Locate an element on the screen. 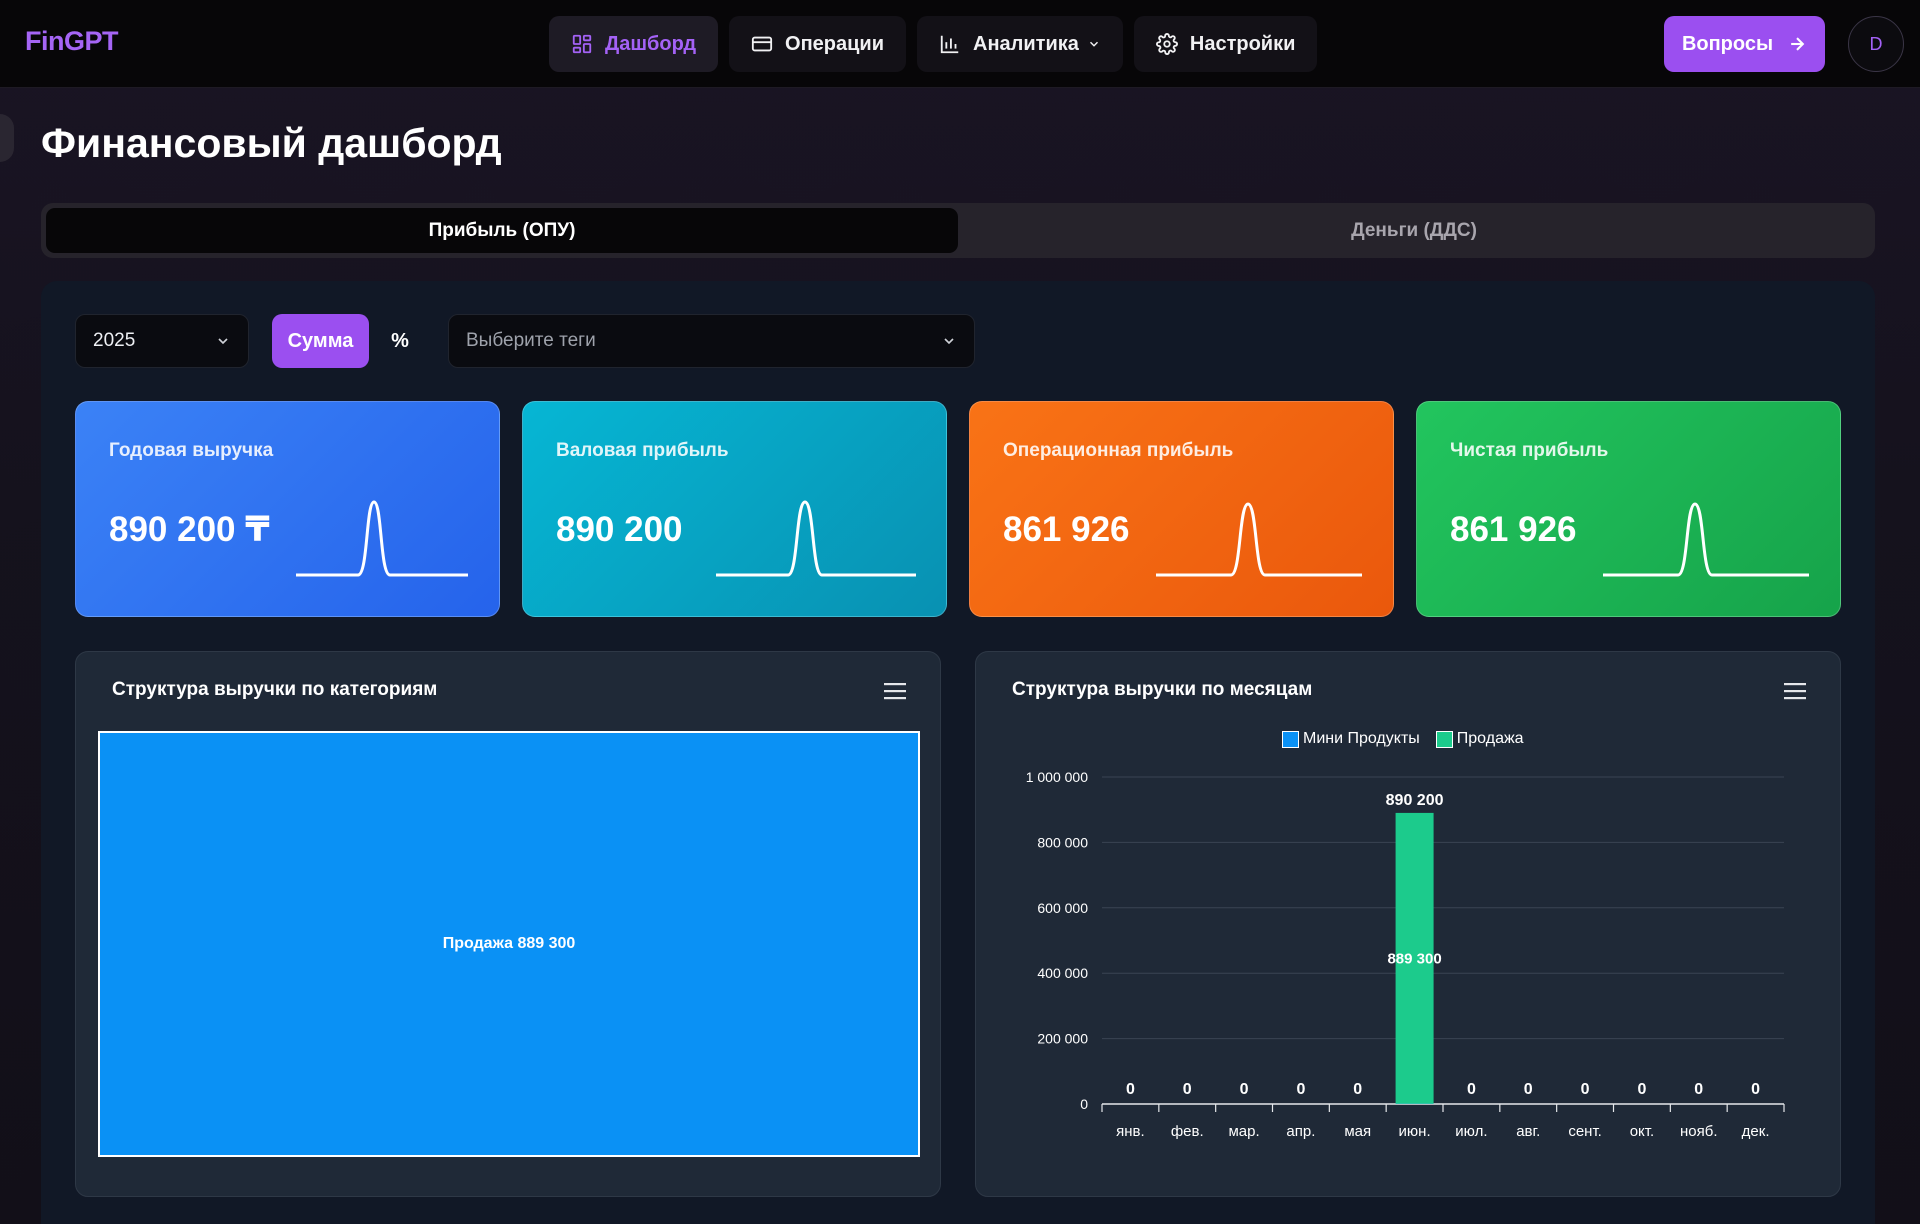 This screenshot has width=1920, height=1224. bar is located at coordinates (1414, 958).